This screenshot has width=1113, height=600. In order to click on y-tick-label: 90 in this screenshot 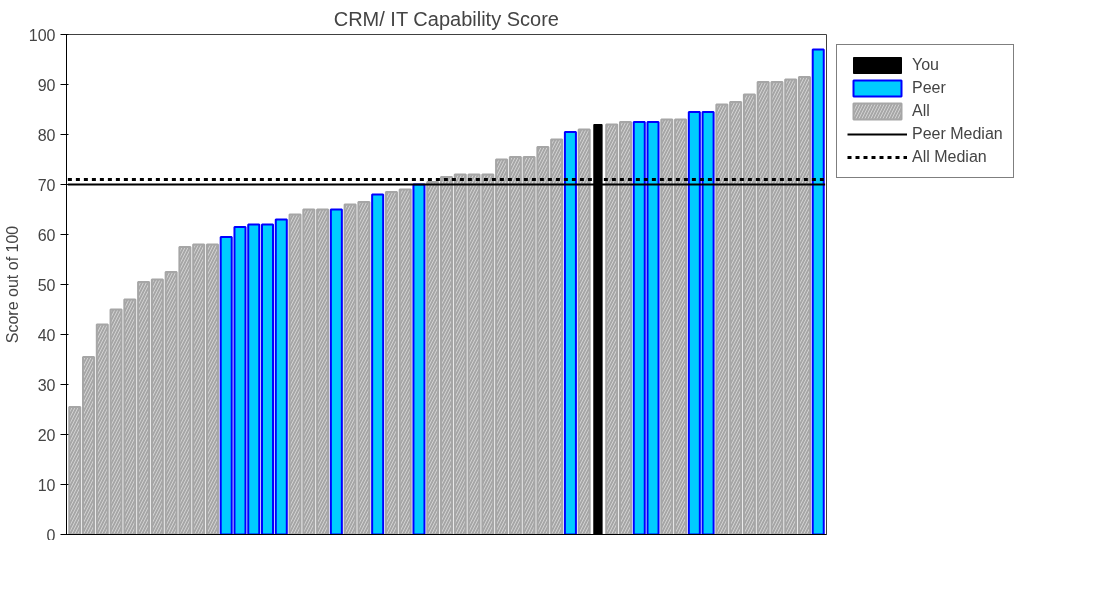, I will do `click(46, 85)`.